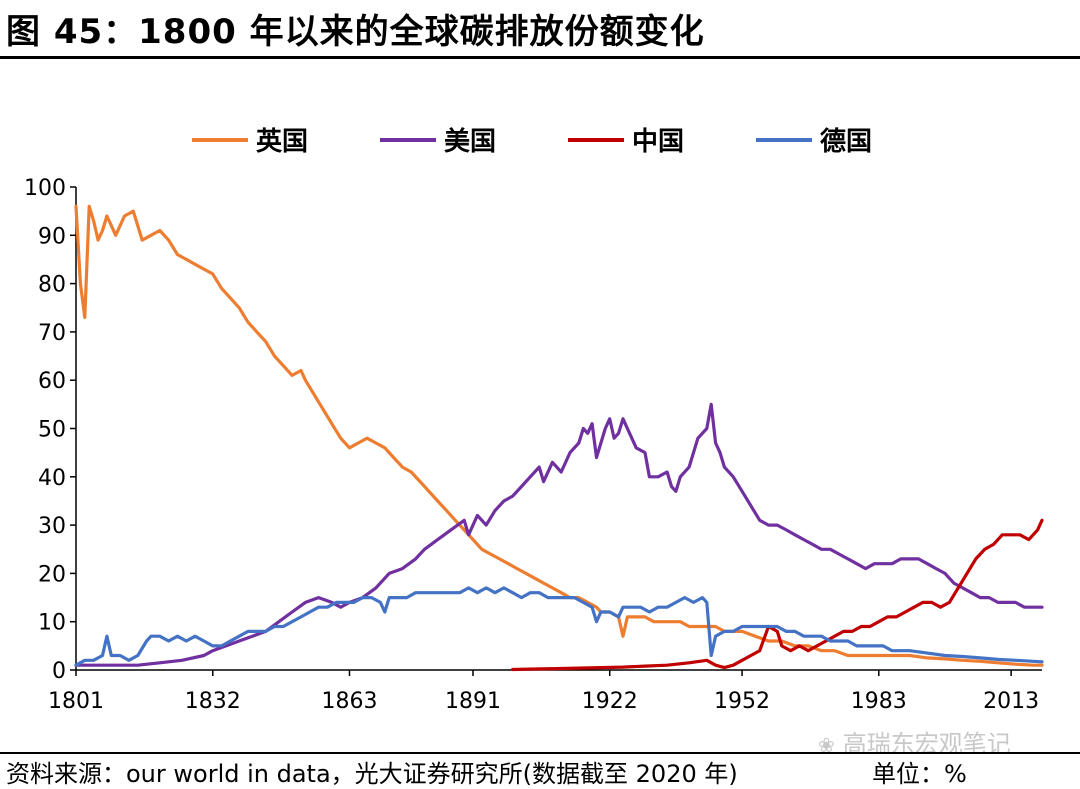  What do you see at coordinates (52, 574) in the screenshot?
I see `y-tick-label: 20` at bounding box center [52, 574].